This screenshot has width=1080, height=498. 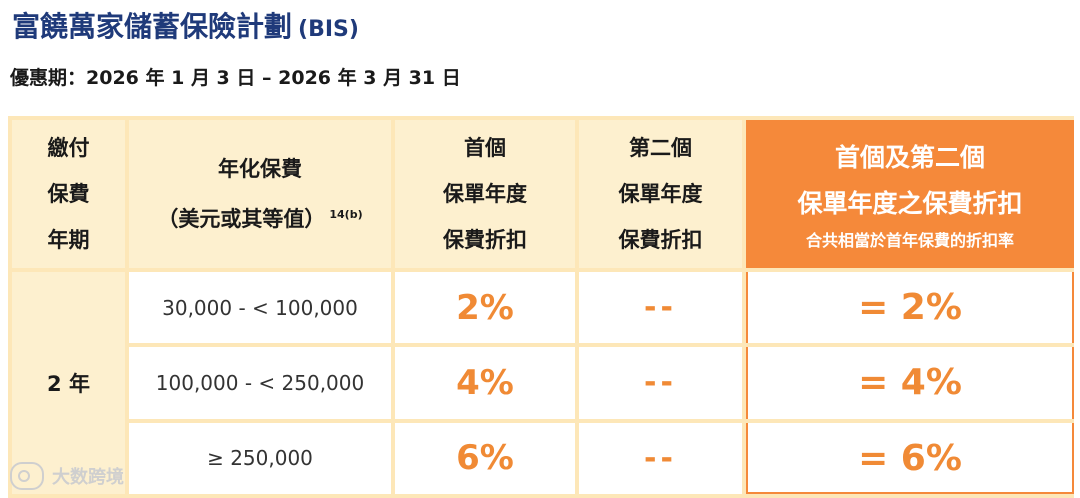 What do you see at coordinates (68, 148) in the screenshot?
I see `header-line: 繳付` at bounding box center [68, 148].